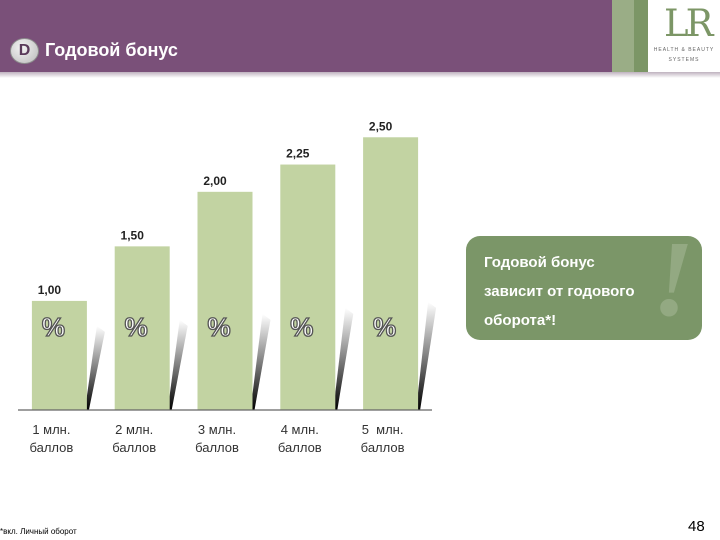 This screenshot has width=720, height=540. What do you see at coordinates (300, 447) in the screenshot?
I see `category-label-4-line-2: баллов` at bounding box center [300, 447].